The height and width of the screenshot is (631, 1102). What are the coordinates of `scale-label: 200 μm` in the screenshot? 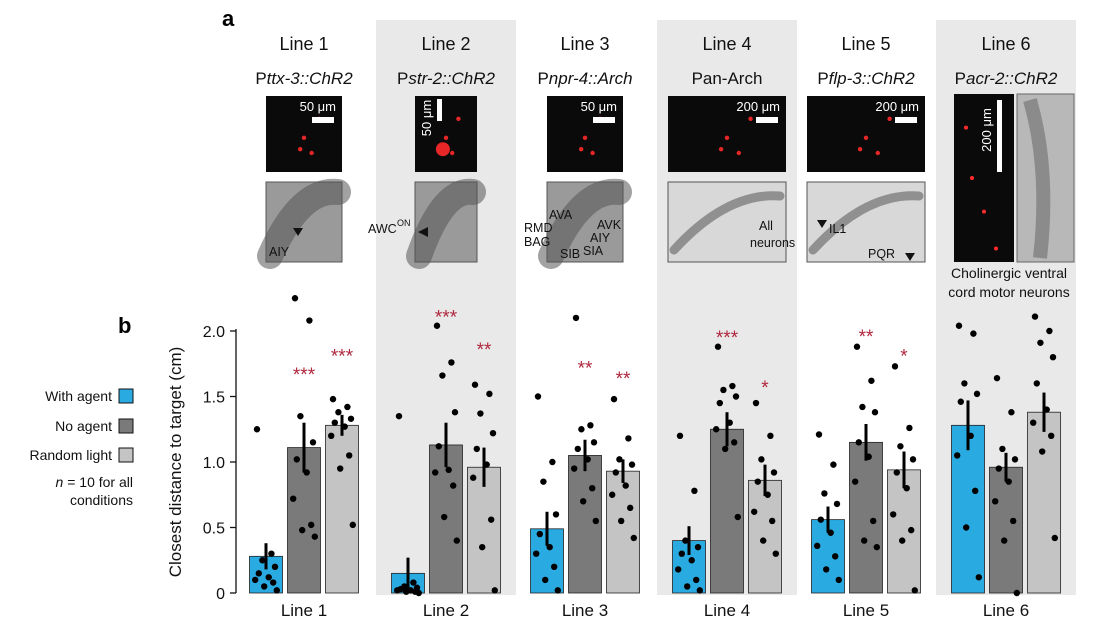 It's located at (986, 130).